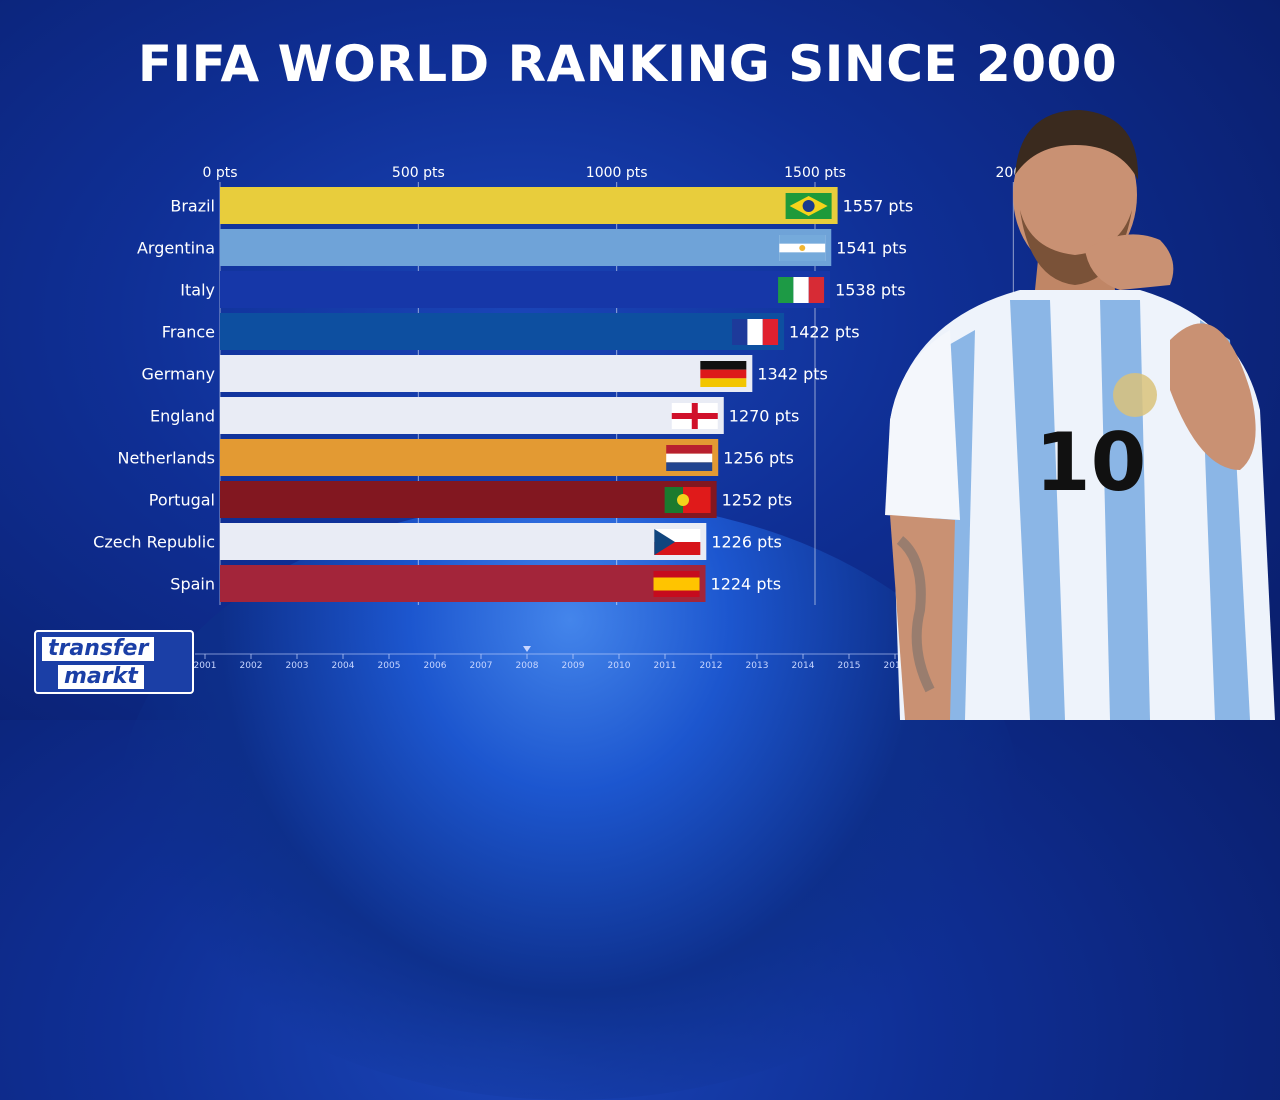 This screenshot has width=1280, height=1100. What do you see at coordinates (486, 373) in the screenshot?
I see `bar-germany` at bounding box center [486, 373].